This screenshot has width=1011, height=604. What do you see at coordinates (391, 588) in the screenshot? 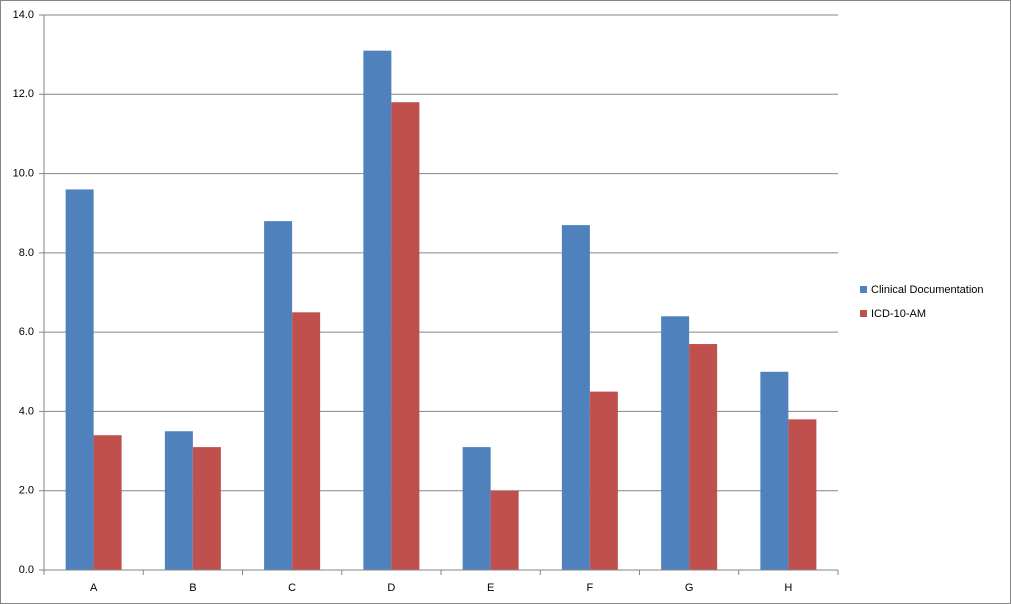
I see `x-tick-label: D` at bounding box center [391, 588].